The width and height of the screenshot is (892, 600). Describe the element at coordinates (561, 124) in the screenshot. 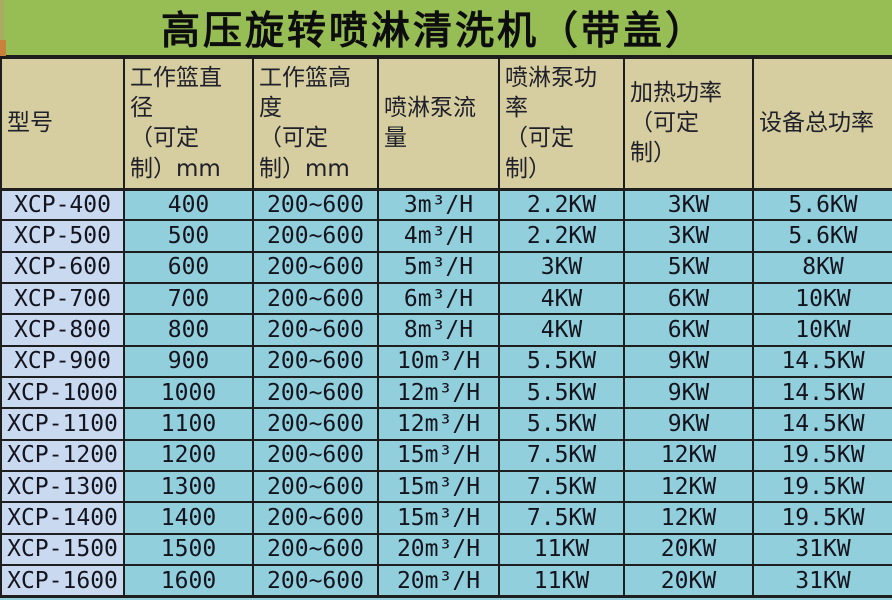

I see `column-header-4: 喷淋泵功 率 （可定 制）` at that location.